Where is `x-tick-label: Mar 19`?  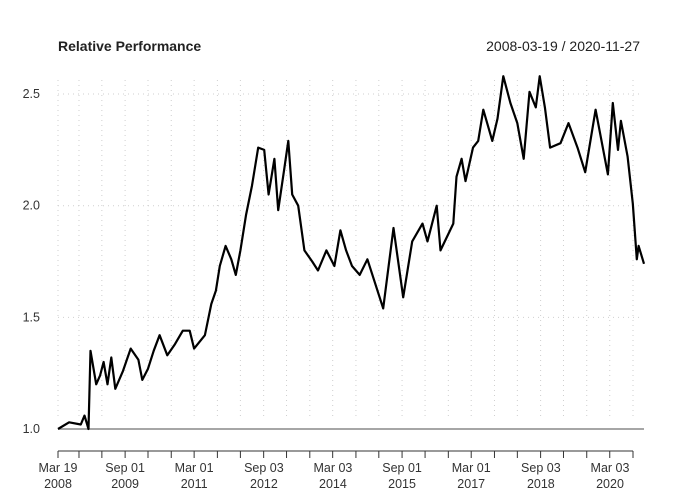
x-tick-label: Mar 19 is located at coordinates (58, 468).